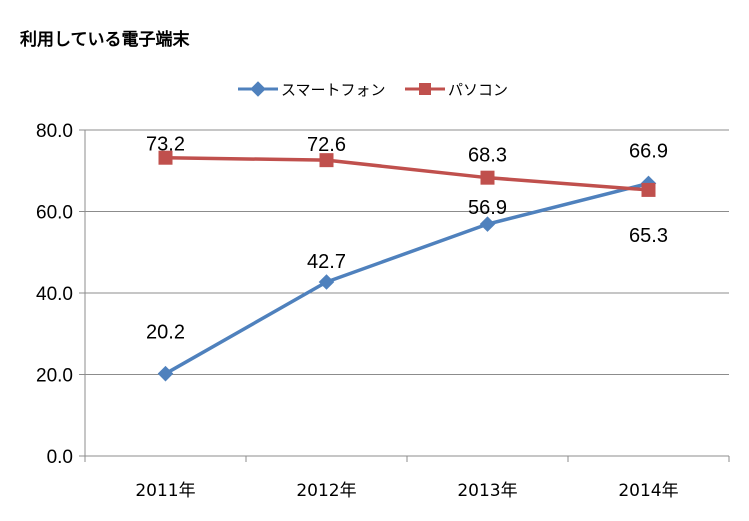 This screenshot has height=521, width=749. What do you see at coordinates (648, 491) in the screenshot?
I see `x-tick-label: 2014年` at bounding box center [648, 491].